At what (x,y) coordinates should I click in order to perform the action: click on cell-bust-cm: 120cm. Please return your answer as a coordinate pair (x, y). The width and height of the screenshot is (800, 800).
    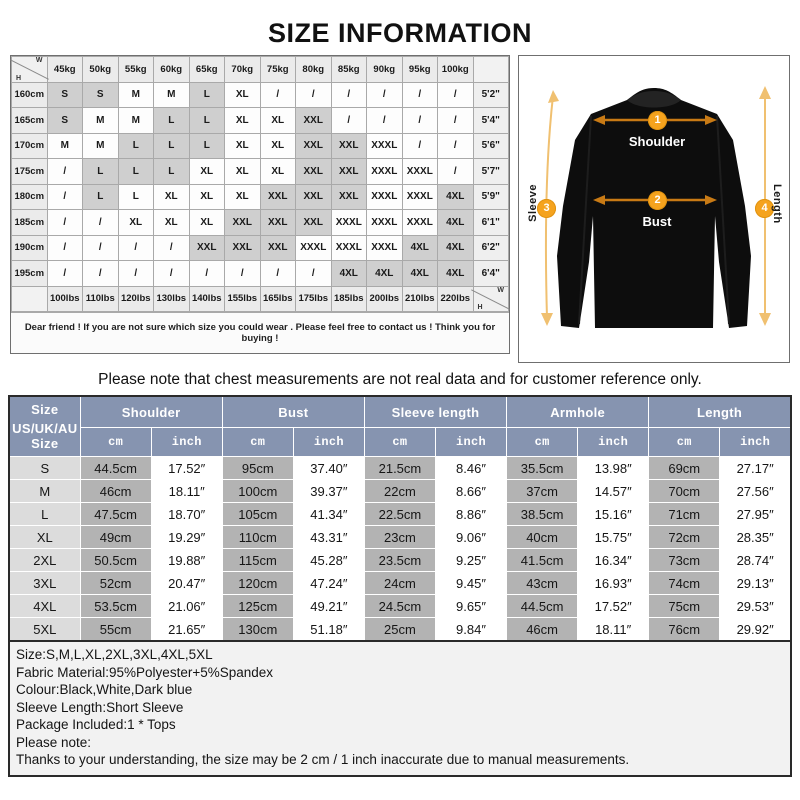
    Looking at the image, I should click on (257, 583).